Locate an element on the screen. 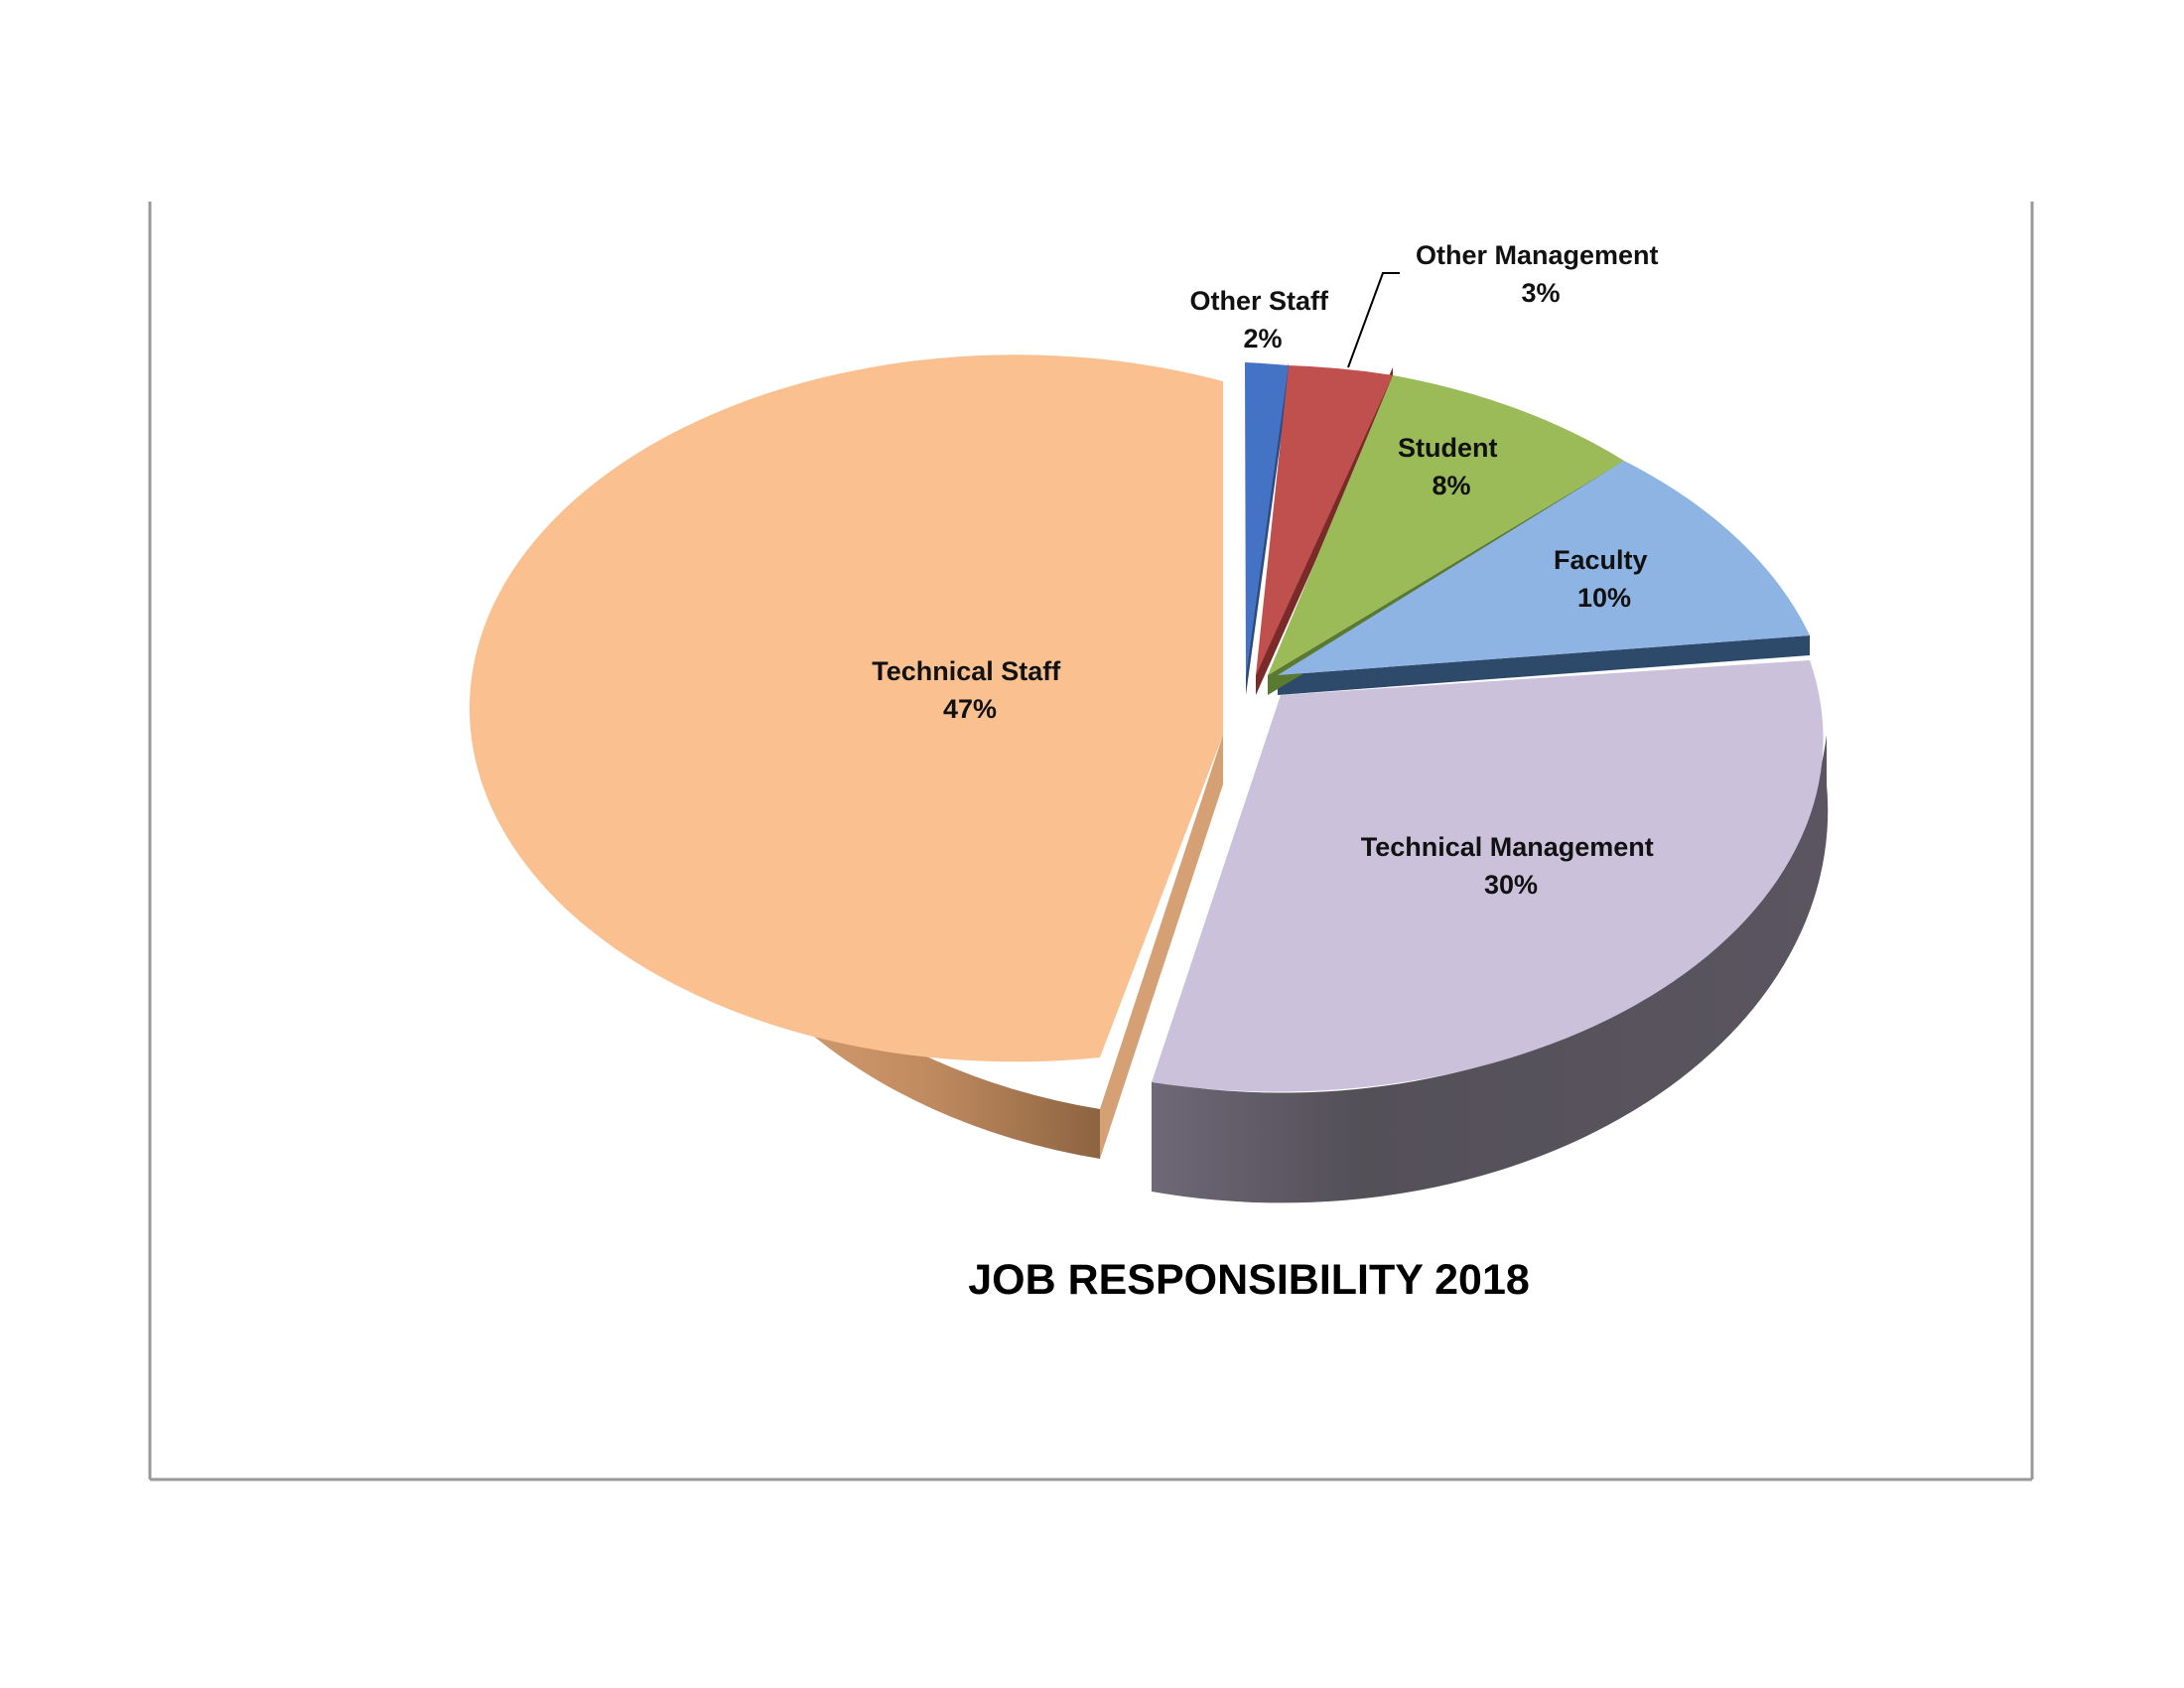 The image size is (2184, 1688). slice-side-faculty is located at coordinates (1544, 665).